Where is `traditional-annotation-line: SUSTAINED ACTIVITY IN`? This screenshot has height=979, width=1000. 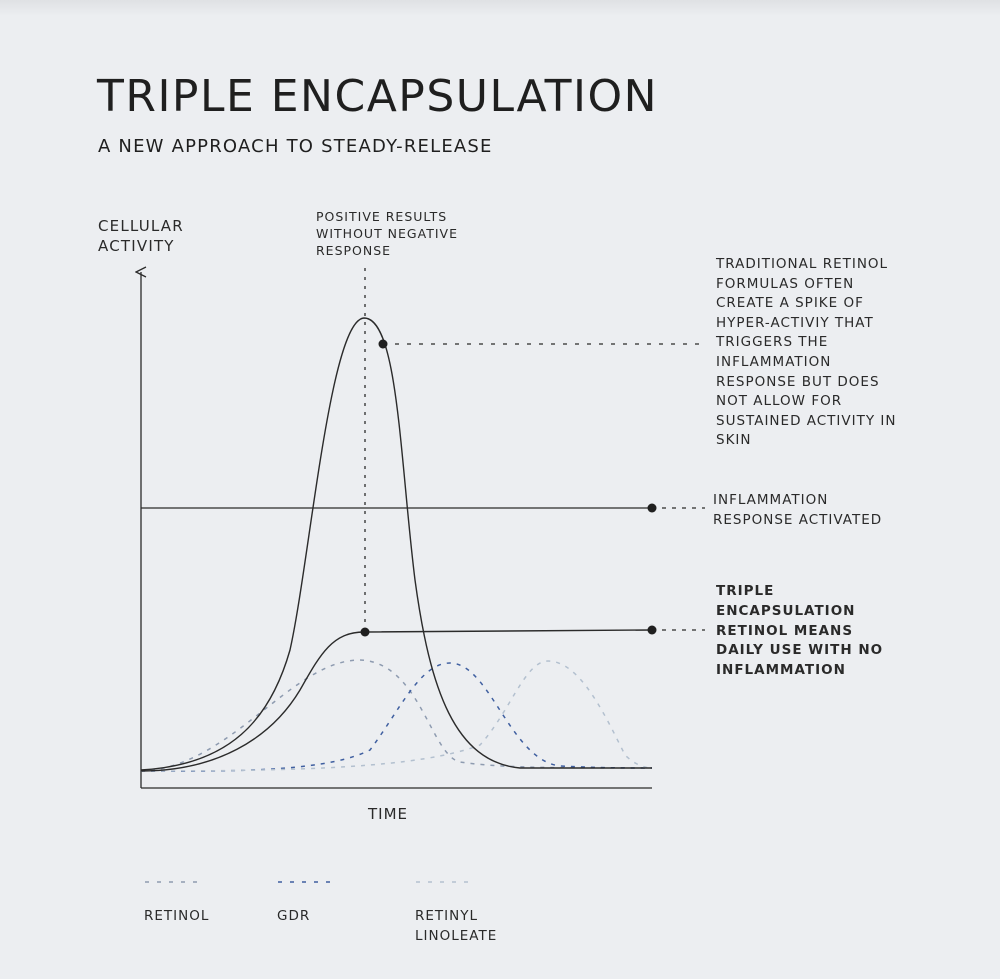 traditional-annotation-line: SUSTAINED ACTIVITY IN is located at coordinates (806, 421).